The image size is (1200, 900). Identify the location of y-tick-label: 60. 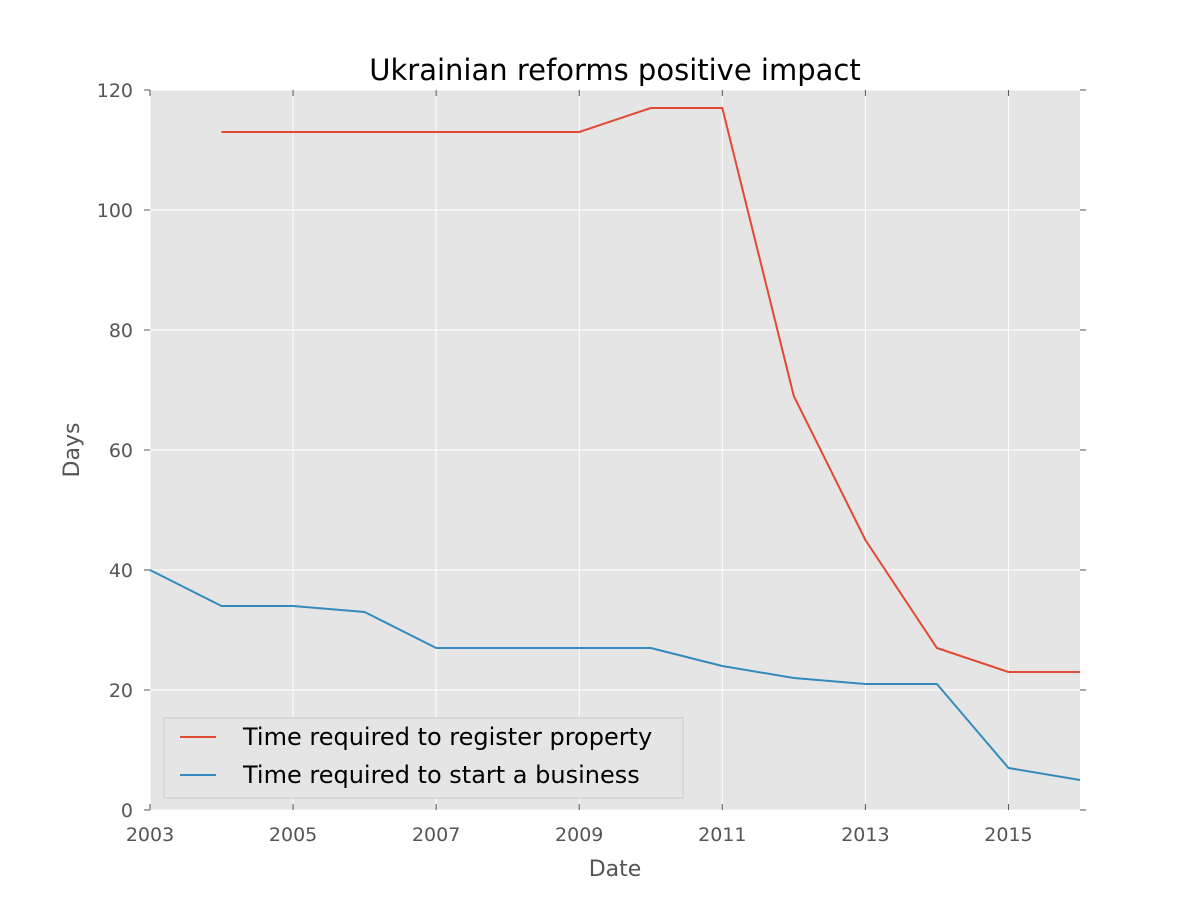
(121, 451).